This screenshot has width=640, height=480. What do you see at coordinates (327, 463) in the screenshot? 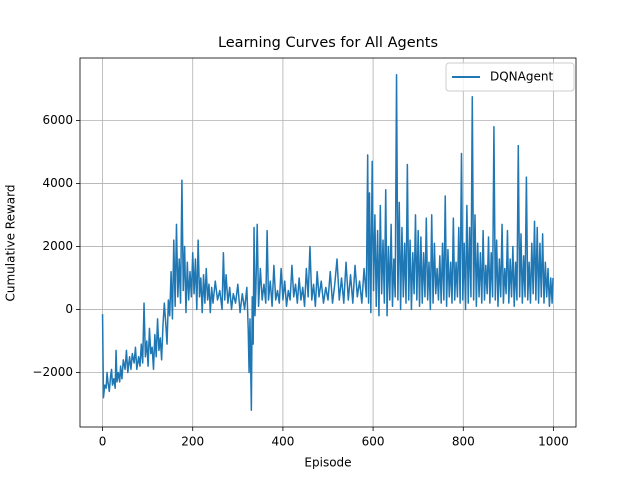
I see `x-axis-label: Episode` at bounding box center [327, 463].